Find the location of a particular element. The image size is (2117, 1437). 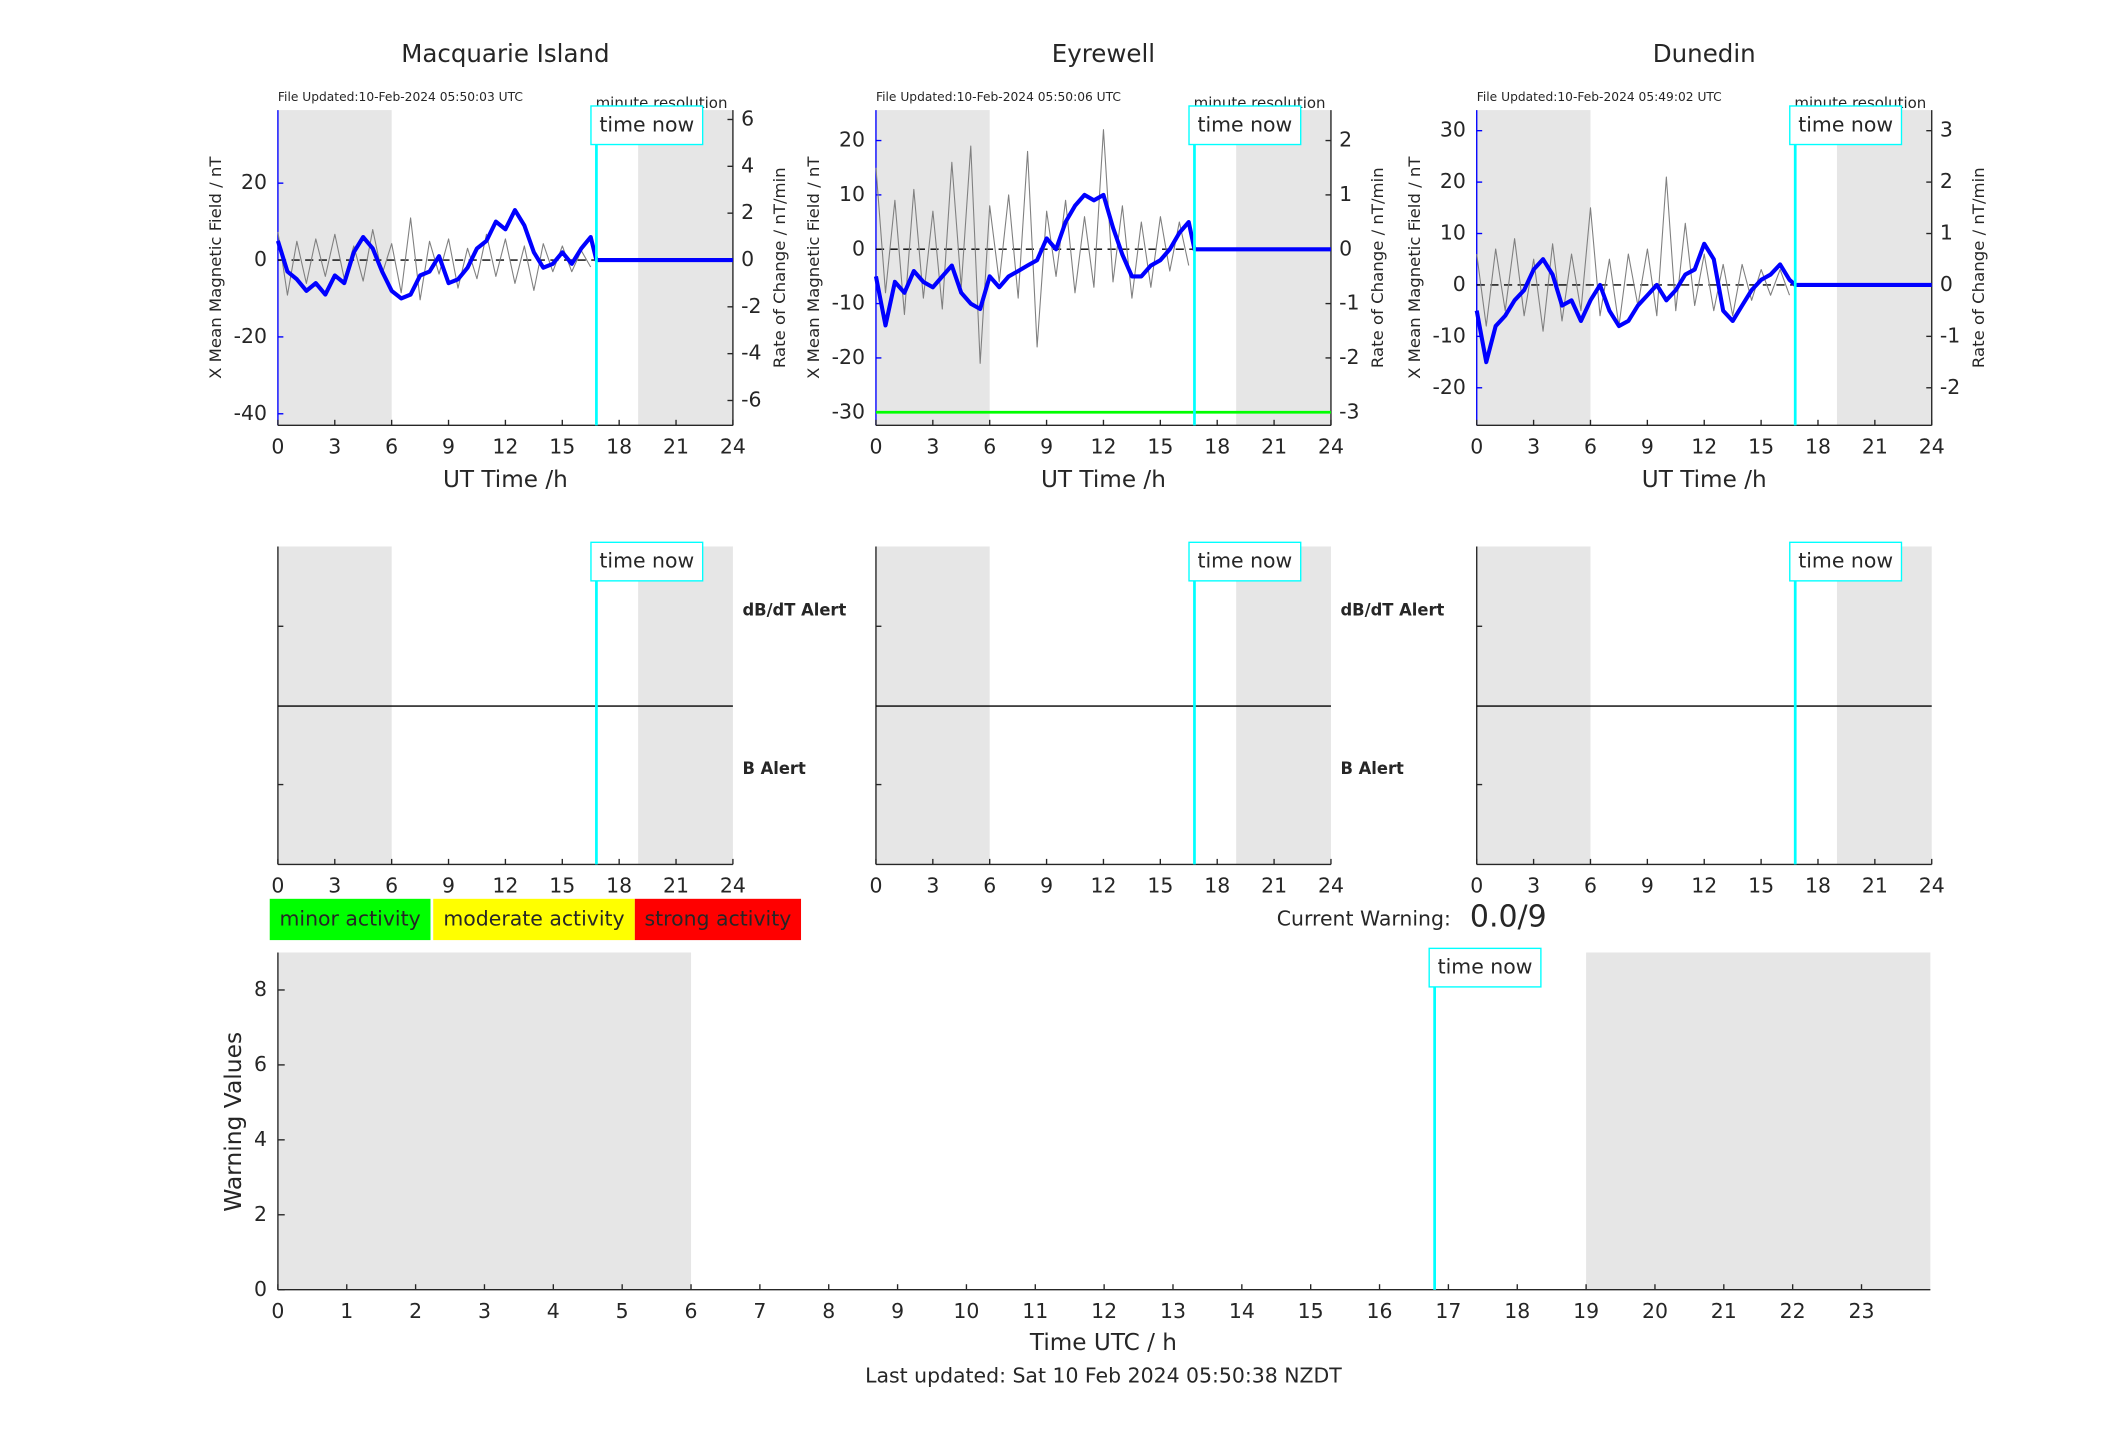

x-axis-label: Time UTC / h is located at coordinates (1103, 1342).